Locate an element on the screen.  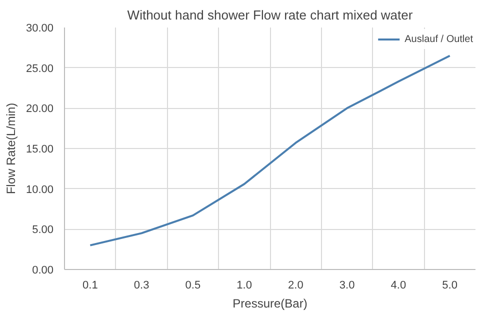
x-tick-label: 0.5 is located at coordinates (193, 286).